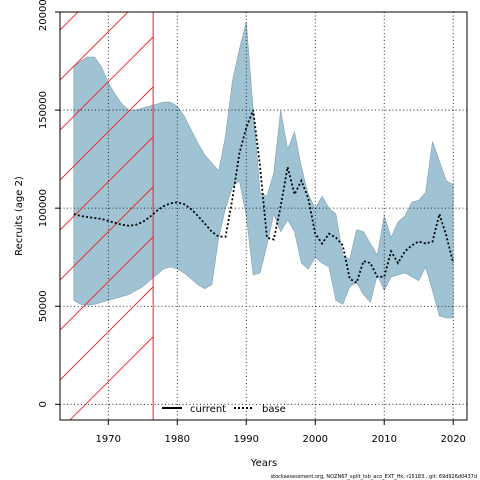 This screenshot has width=480, height=480. I want to click on y-tick-label: 150000, so click(43, 110).